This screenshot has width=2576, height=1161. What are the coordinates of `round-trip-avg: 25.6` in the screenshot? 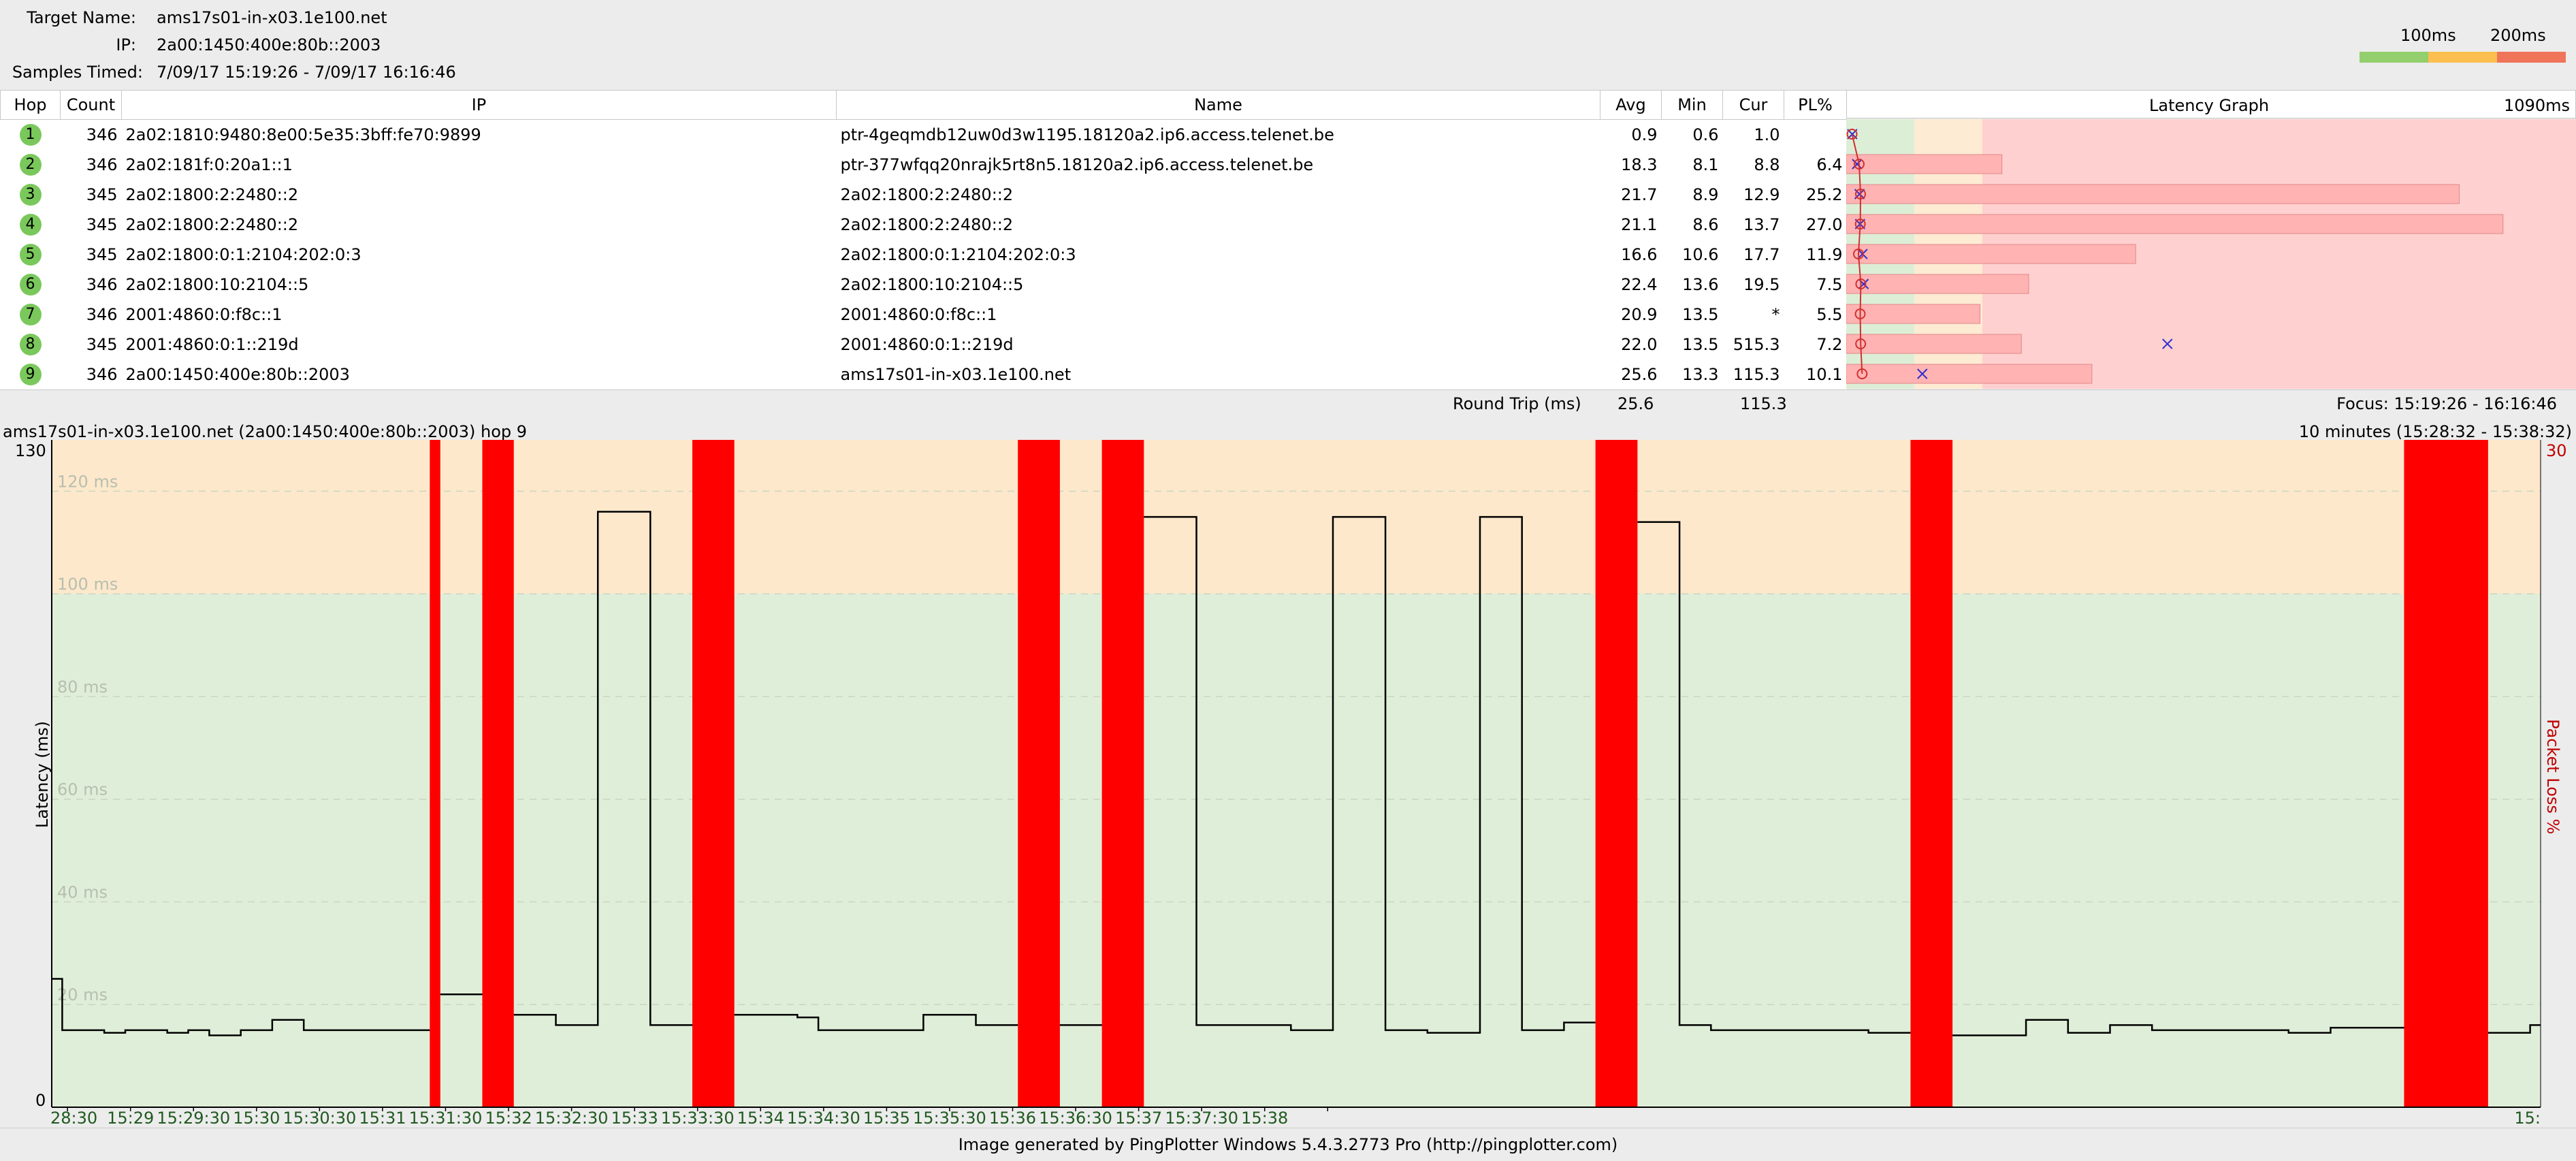 It's located at (1635, 403).